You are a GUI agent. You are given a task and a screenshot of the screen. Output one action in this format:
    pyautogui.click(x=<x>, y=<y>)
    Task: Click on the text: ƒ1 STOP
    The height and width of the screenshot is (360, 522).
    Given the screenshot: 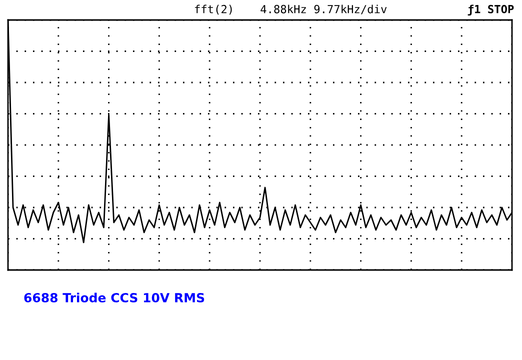 What is the action you would take?
    pyautogui.click(x=491, y=10)
    